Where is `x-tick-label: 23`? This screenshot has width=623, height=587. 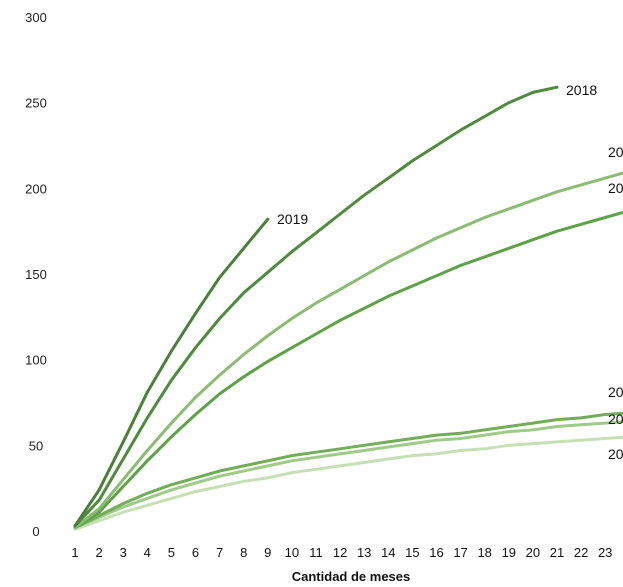
x-tick-label: 23 is located at coordinates (605, 552).